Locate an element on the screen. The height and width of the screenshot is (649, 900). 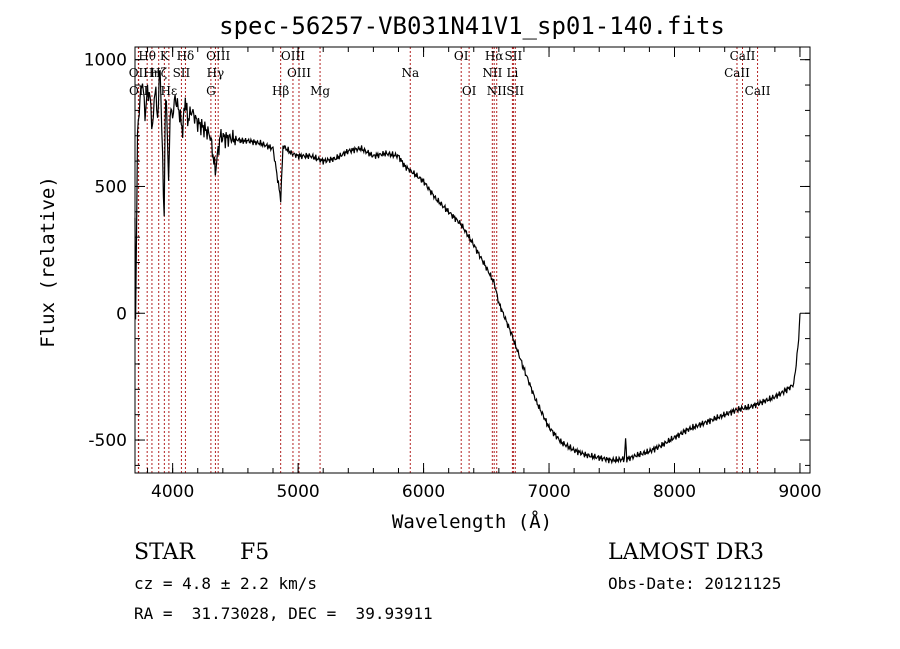
line-label-7: Hδ is located at coordinates (186, 56).